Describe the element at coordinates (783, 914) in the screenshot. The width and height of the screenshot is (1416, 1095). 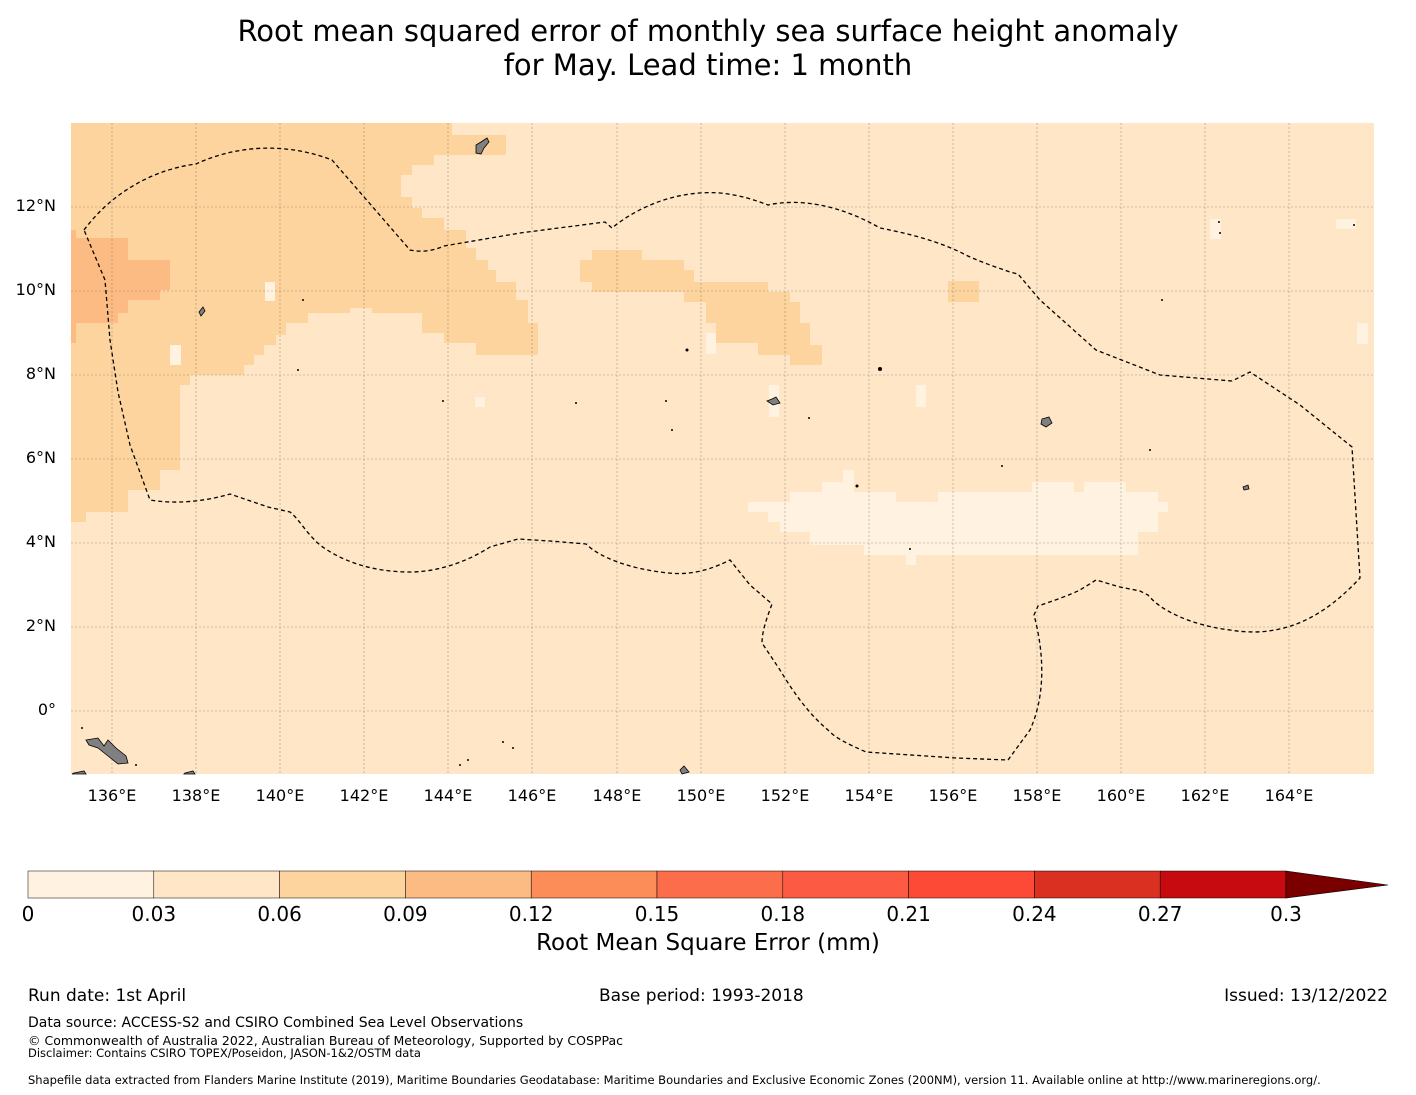
I see `colorbar-tick-label: 0.18` at that location.